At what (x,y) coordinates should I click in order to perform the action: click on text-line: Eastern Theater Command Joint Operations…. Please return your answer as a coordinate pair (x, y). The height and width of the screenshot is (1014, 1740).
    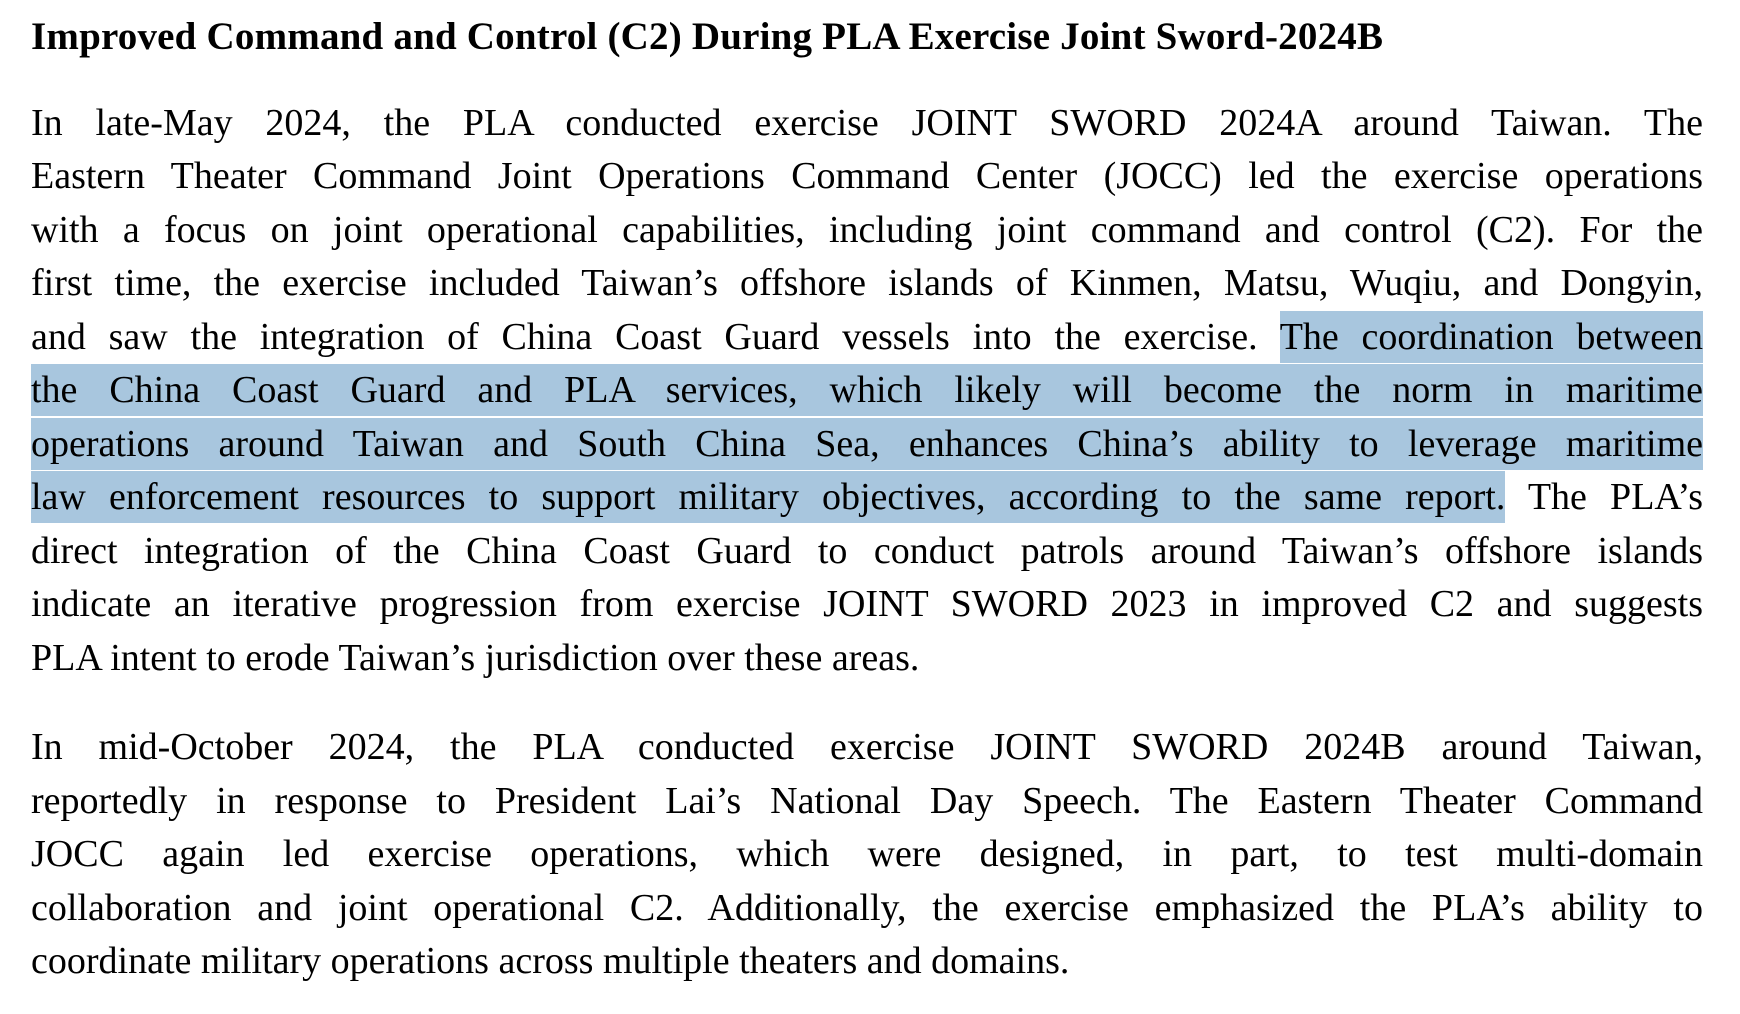
    Looking at the image, I should click on (867, 177).